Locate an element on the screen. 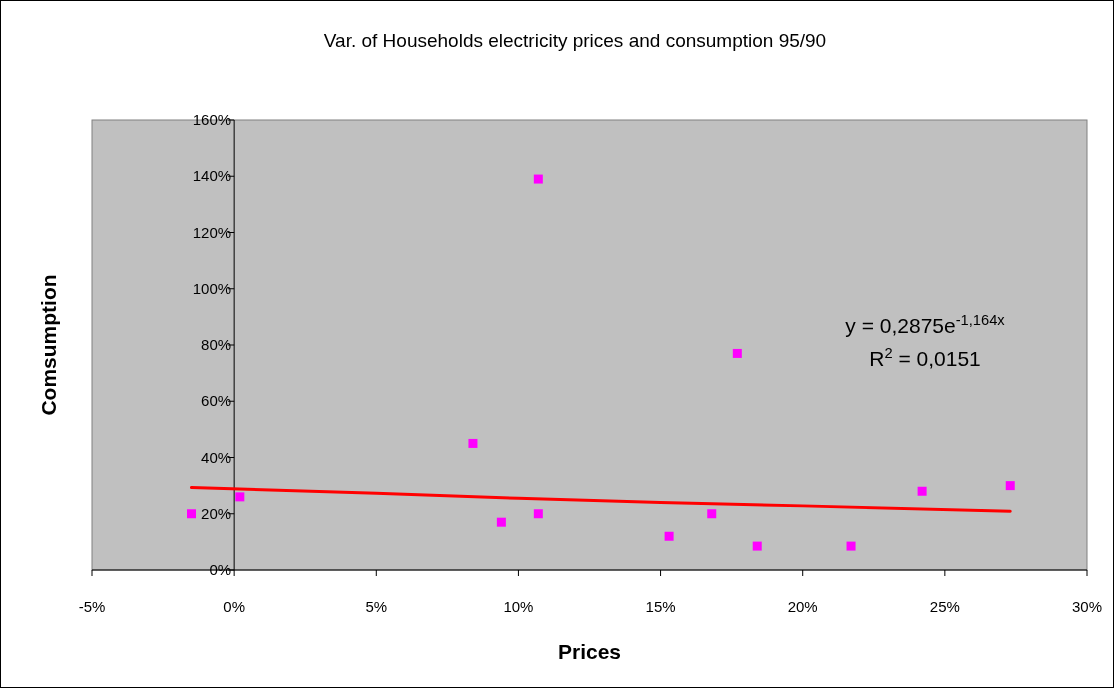  x-tick-label: 10% is located at coordinates (518, 606).